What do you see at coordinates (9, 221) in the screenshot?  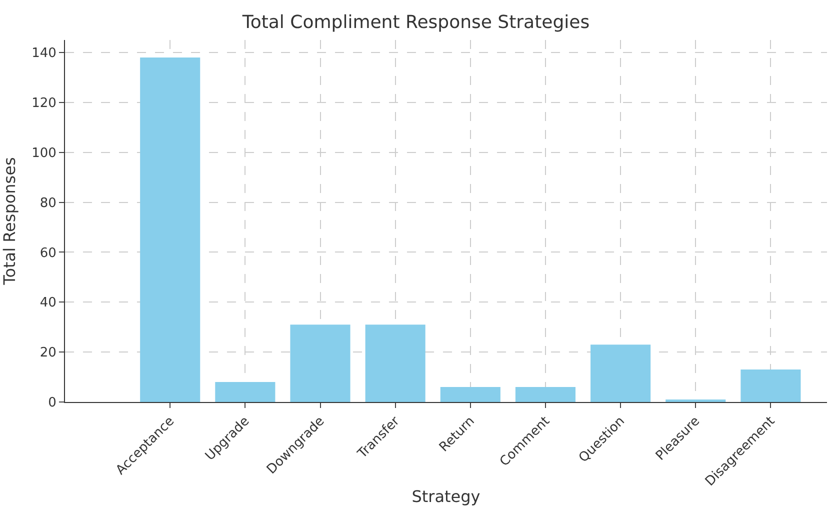 I see `y-axis-title: Total Responses` at bounding box center [9, 221].